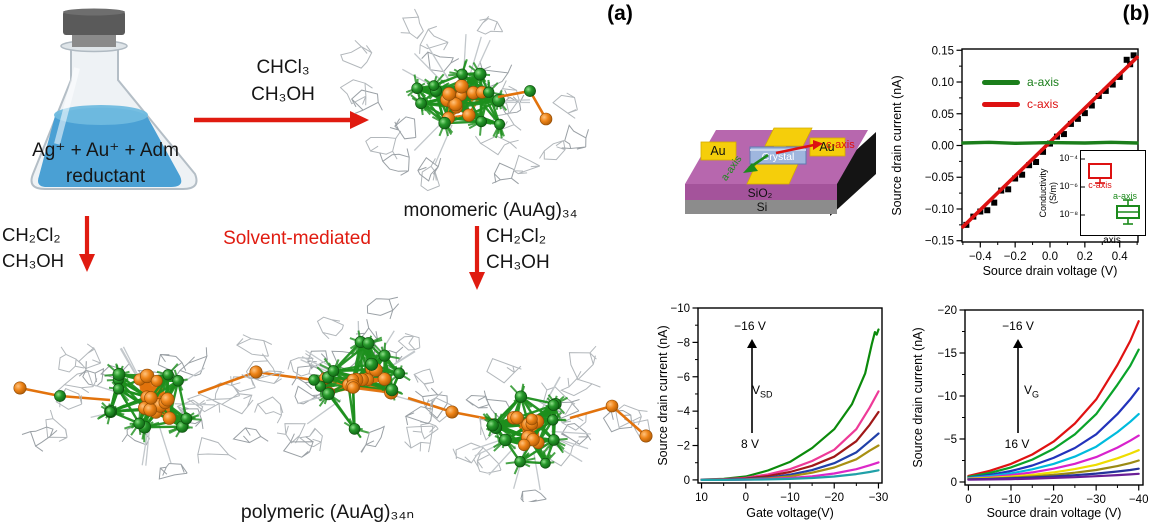 The height and width of the screenshot is (531, 1162). Describe the element at coordinates (939, 210) in the screenshot. I see `svg-text: −0.10` at that location.